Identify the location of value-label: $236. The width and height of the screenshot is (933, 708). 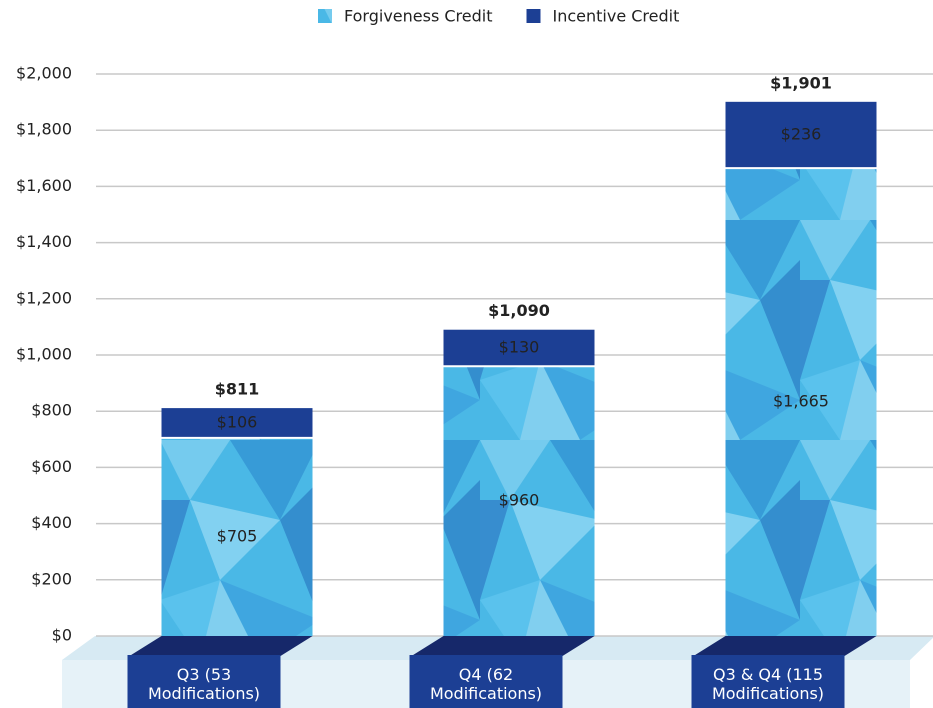
(801, 133).